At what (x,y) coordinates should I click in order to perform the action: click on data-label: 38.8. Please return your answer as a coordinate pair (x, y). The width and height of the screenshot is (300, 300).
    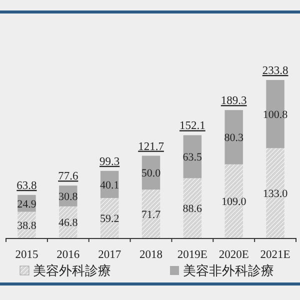
    Looking at the image, I should click on (27, 226).